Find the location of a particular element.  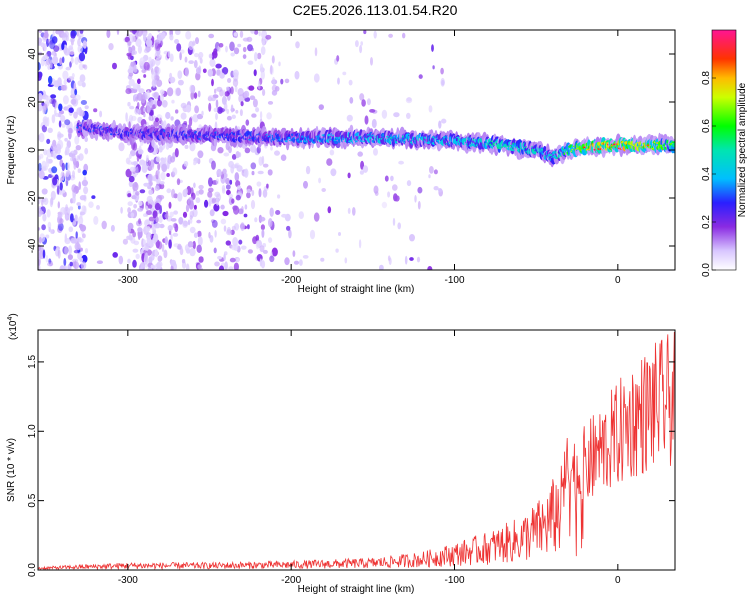

snr-y-tick-label: 0.5 is located at coordinates (32, 500).